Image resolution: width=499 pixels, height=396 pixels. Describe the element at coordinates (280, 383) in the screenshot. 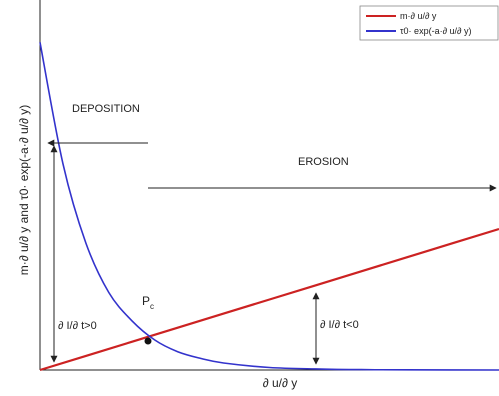

I see `x-axis-label: ∂ u/∂ y` at that location.